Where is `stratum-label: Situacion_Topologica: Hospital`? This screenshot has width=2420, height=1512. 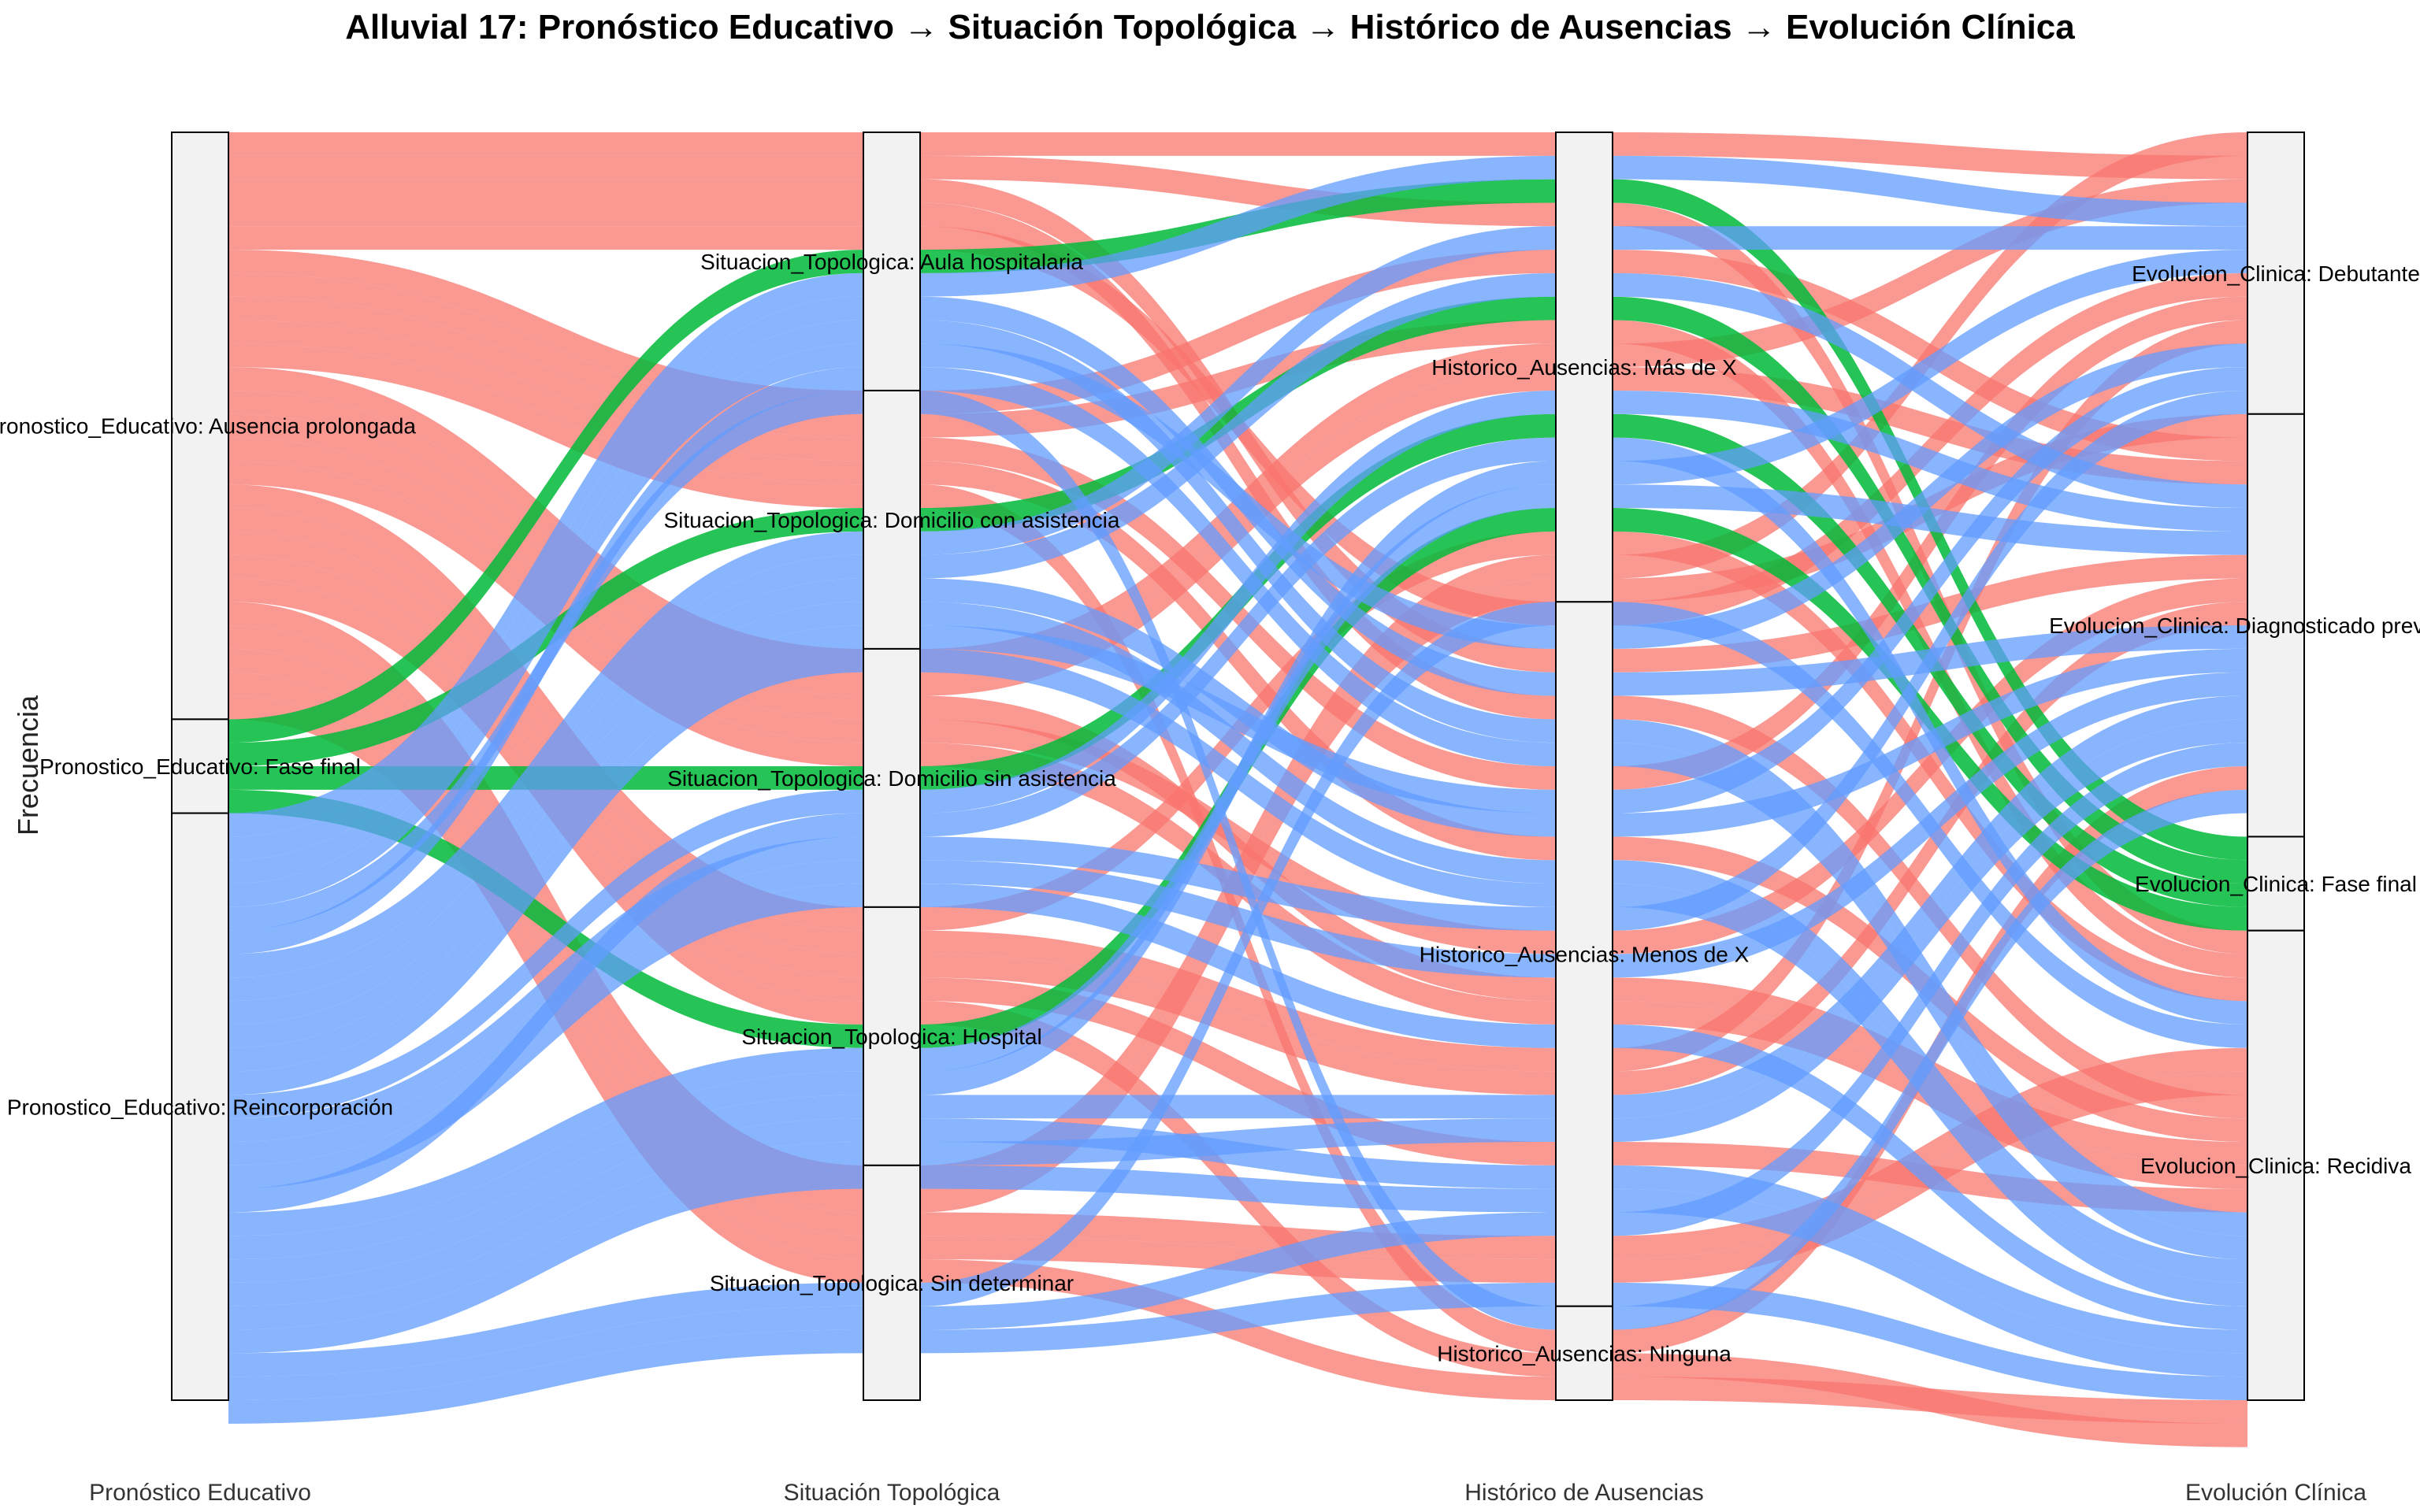 stratum-label: Situacion_Topologica: Hospital is located at coordinates (891, 1037).